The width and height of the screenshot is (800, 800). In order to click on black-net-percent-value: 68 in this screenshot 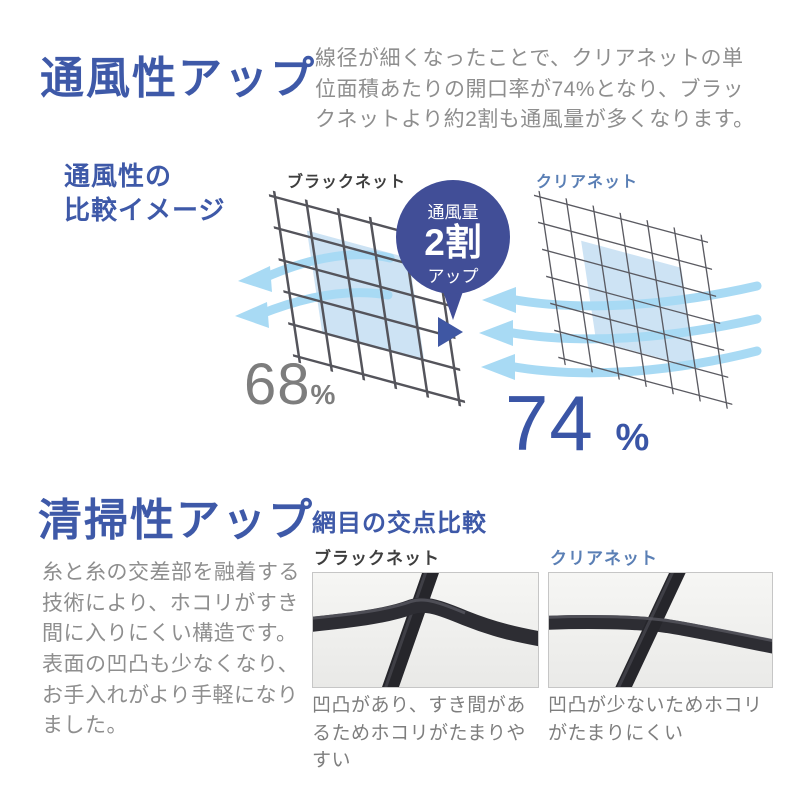, I will do `click(277, 384)`.